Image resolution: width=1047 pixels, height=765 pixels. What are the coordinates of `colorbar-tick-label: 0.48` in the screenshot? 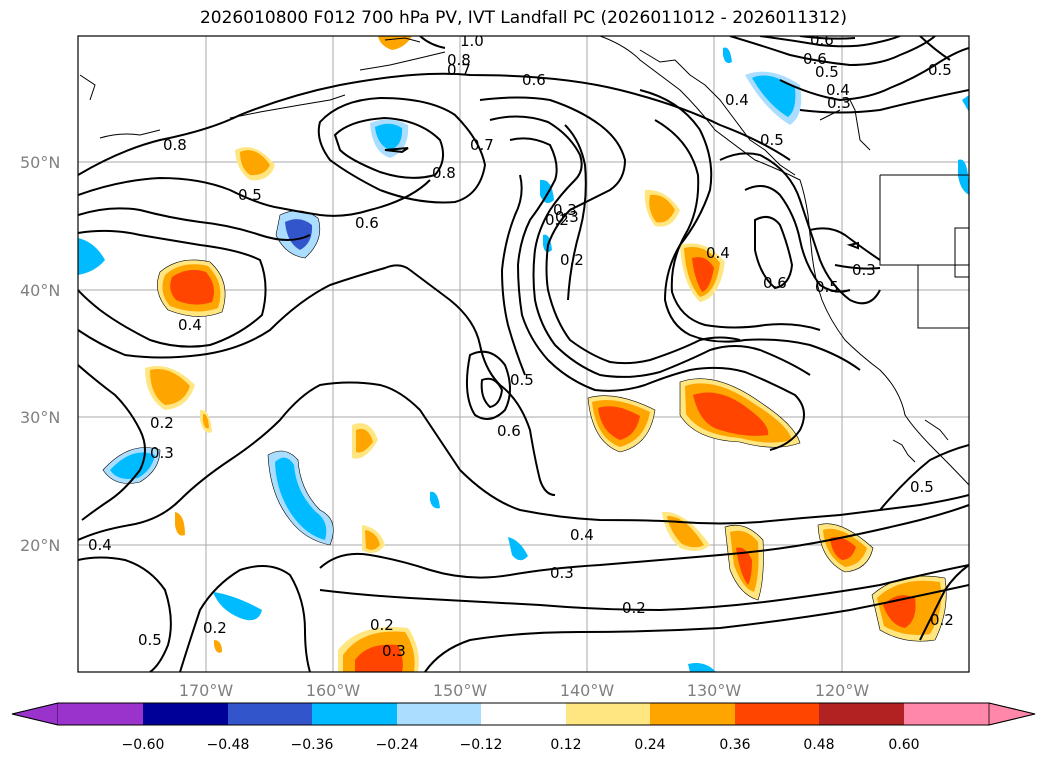 It's located at (818, 745).